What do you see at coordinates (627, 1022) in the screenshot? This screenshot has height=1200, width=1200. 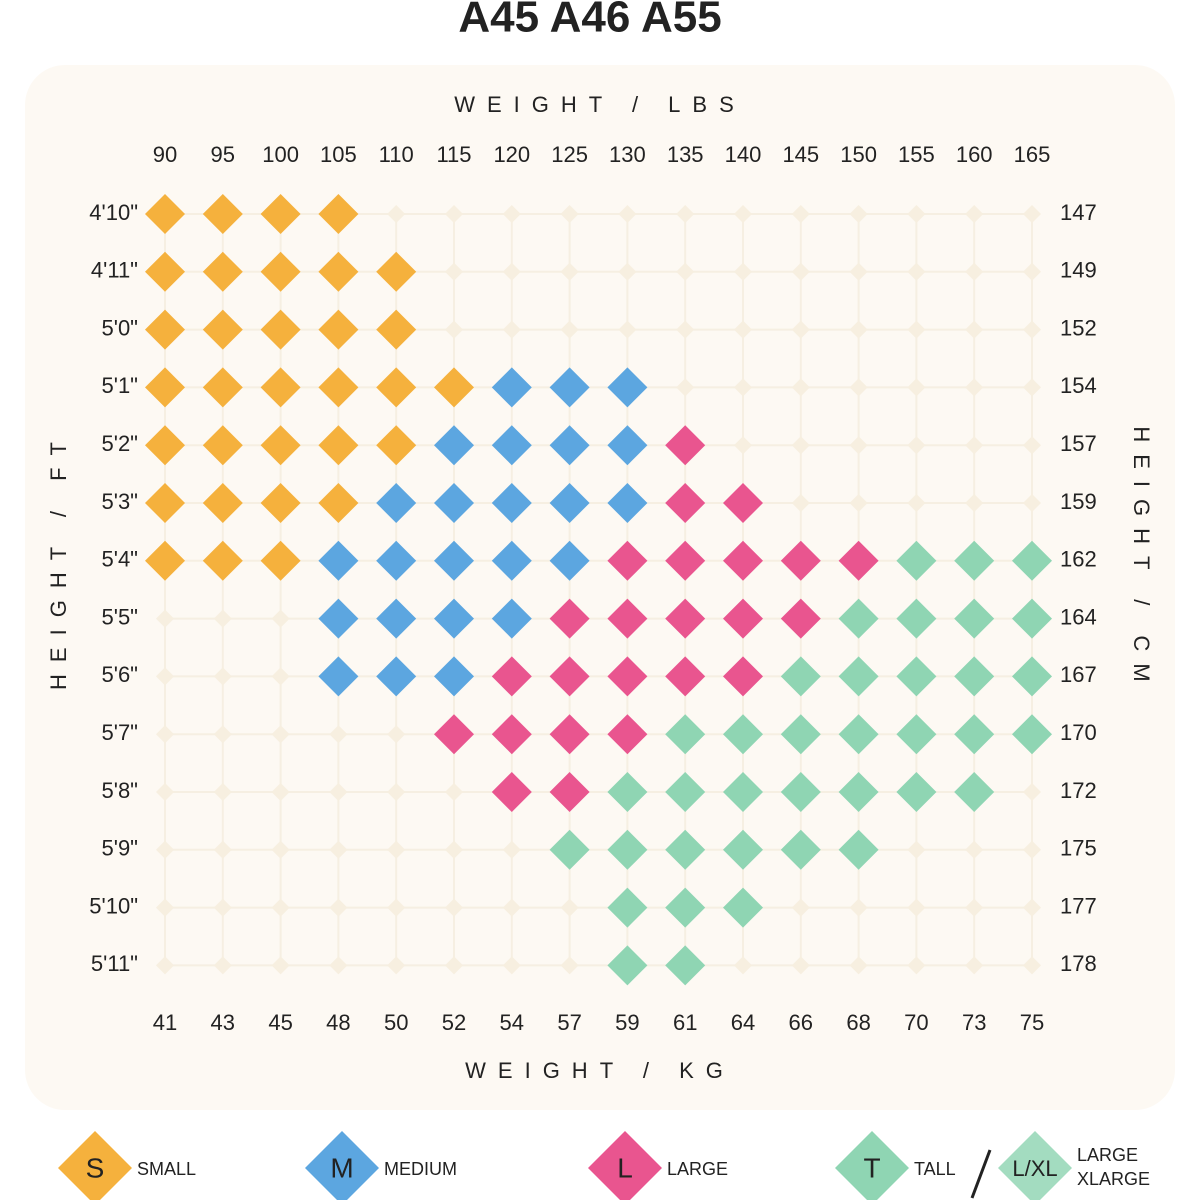 I see `kg-label: 59` at bounding box center [627, 1022].